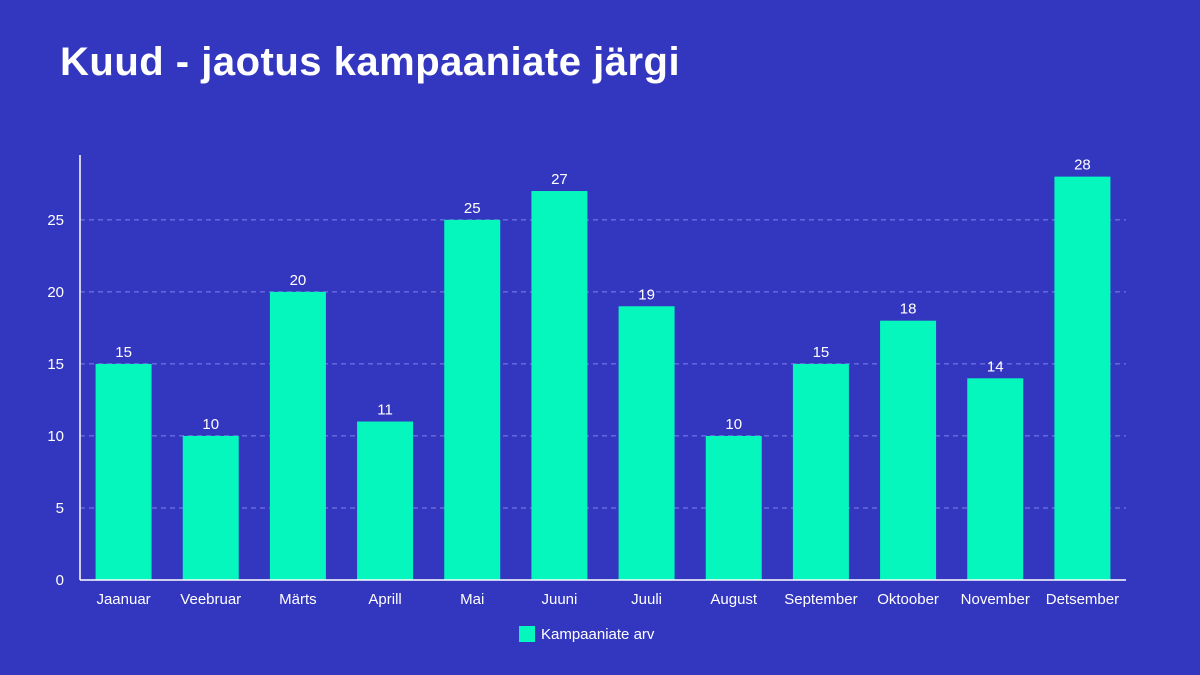 Image resolution: width=1200 pixels, height=675 pixels. Describe the element at coordinates (1082, 599) in the screenshot. I see `x-category-label: Detsember` at that location.